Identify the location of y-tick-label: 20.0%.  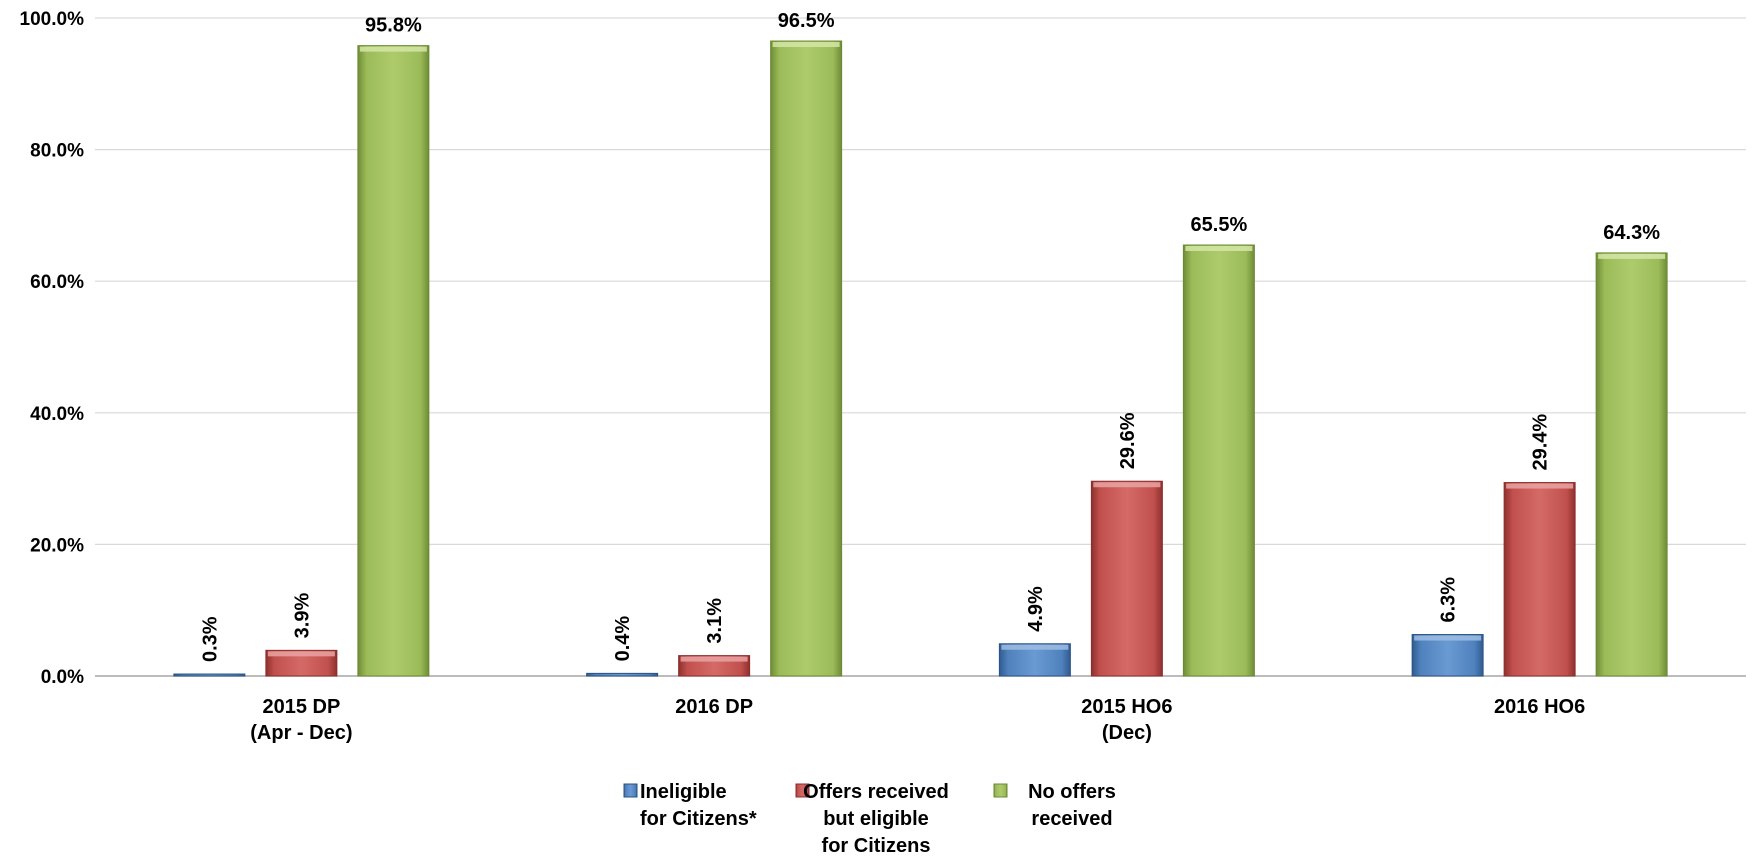
(57, 545).